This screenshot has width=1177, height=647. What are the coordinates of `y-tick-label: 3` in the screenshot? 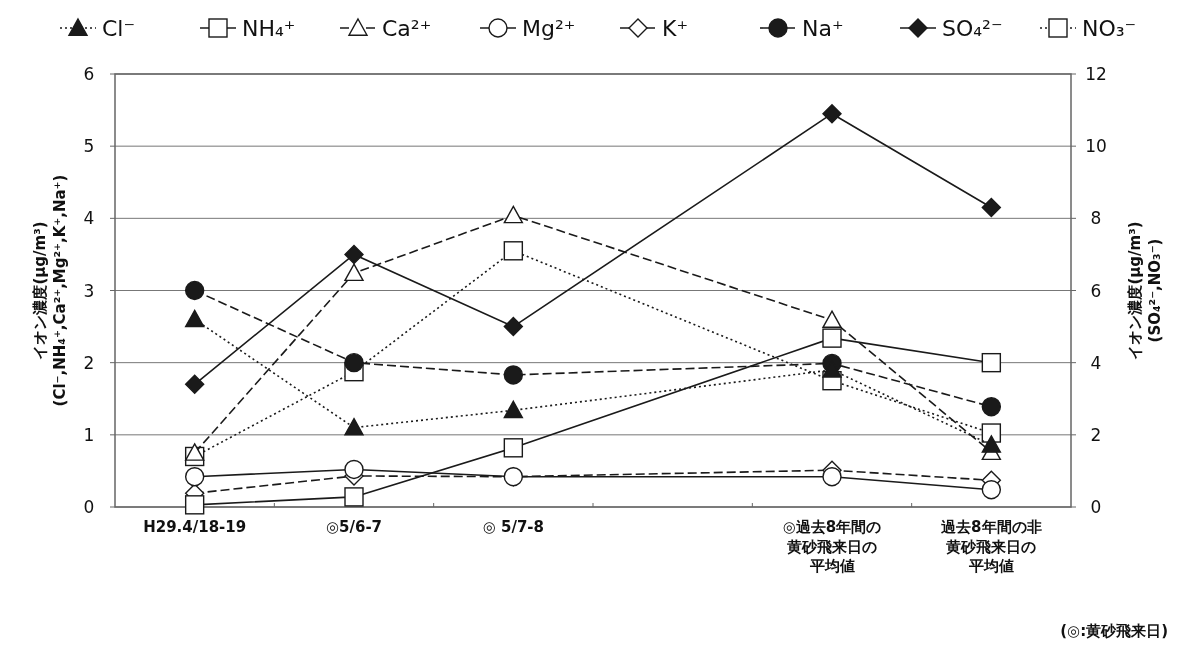 It's located at (89, 290).